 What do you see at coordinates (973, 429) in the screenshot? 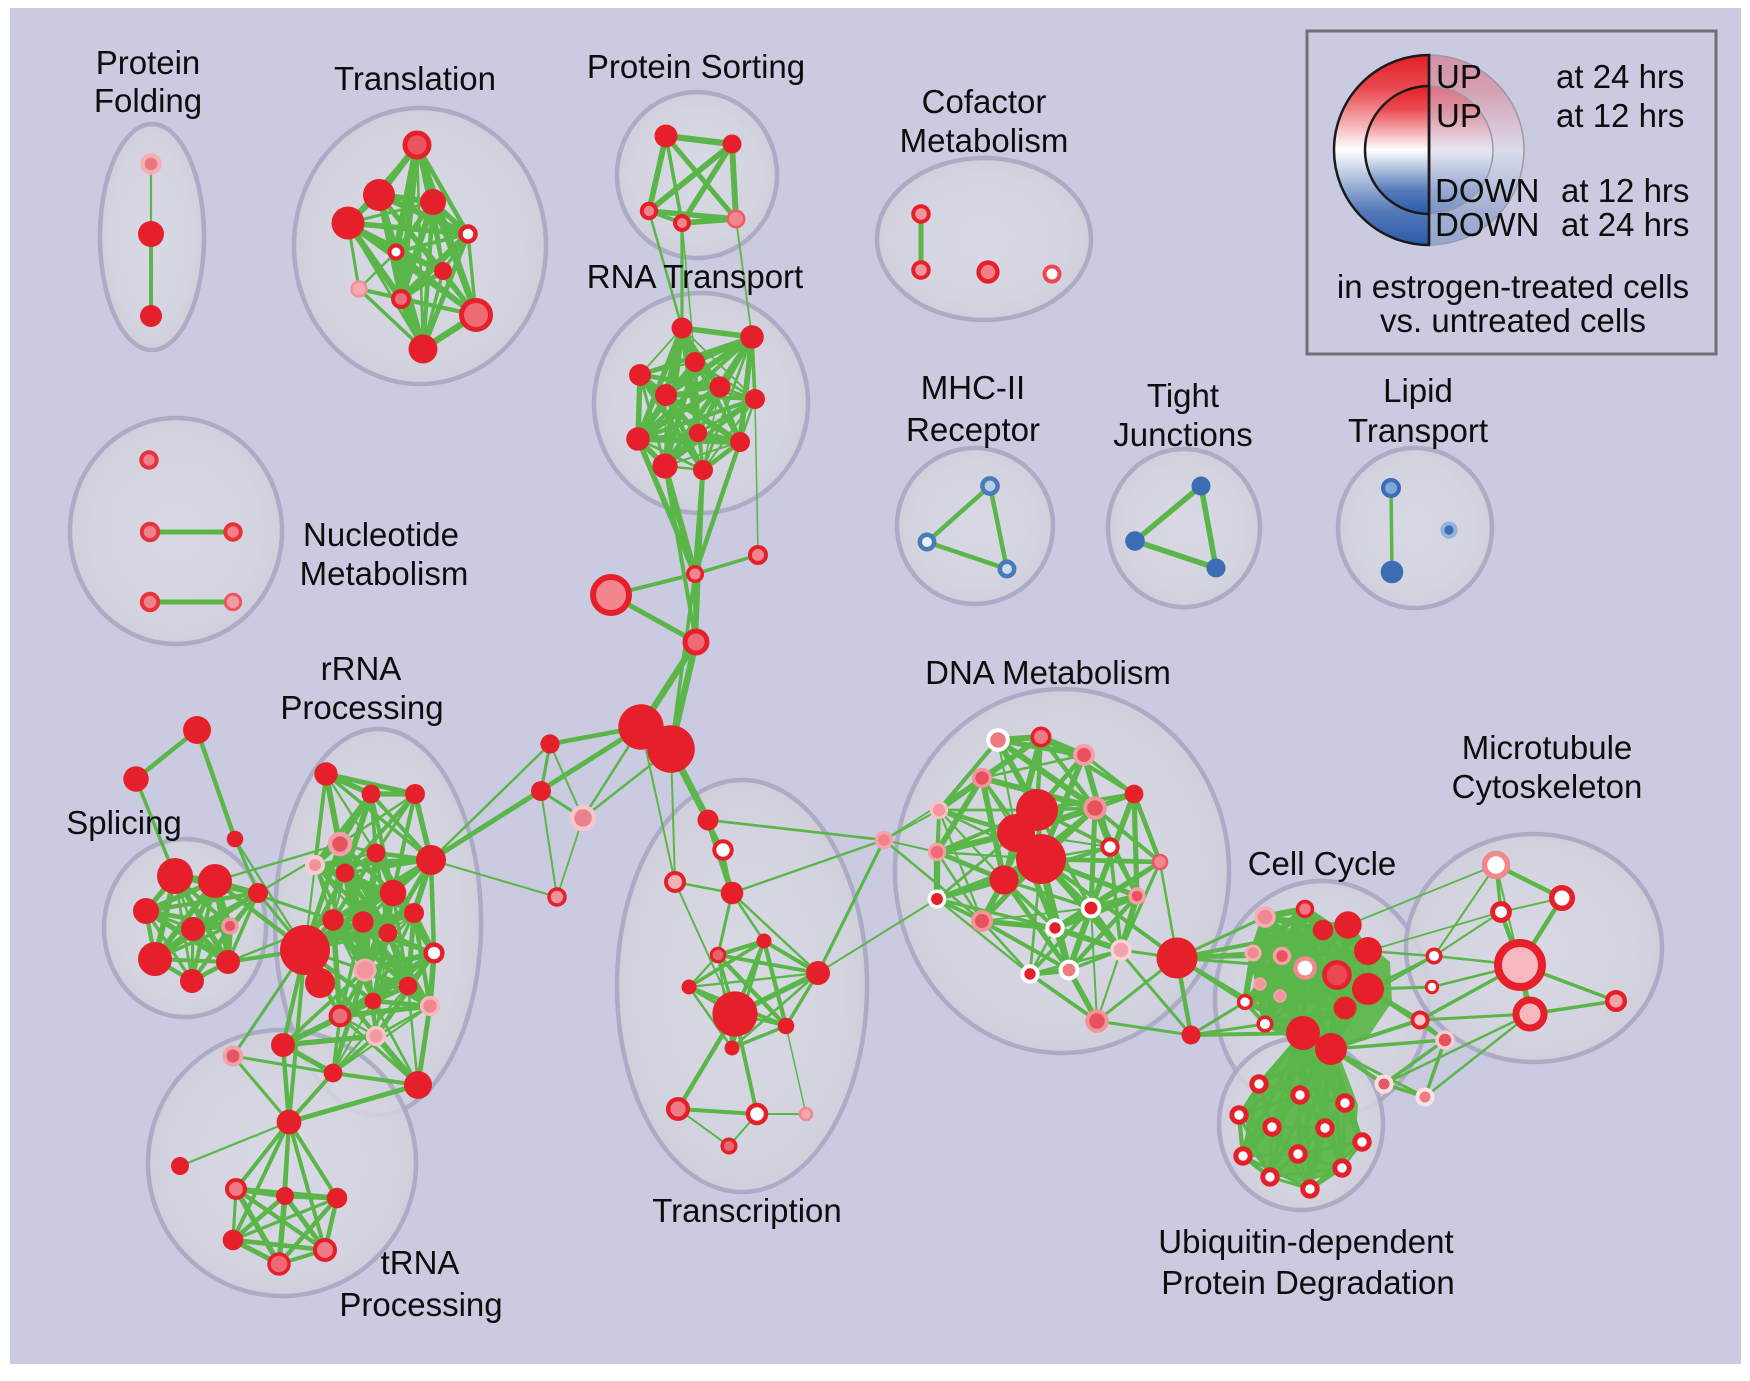
I see `svg-text: Receptor` at bounding box center [973, 429].